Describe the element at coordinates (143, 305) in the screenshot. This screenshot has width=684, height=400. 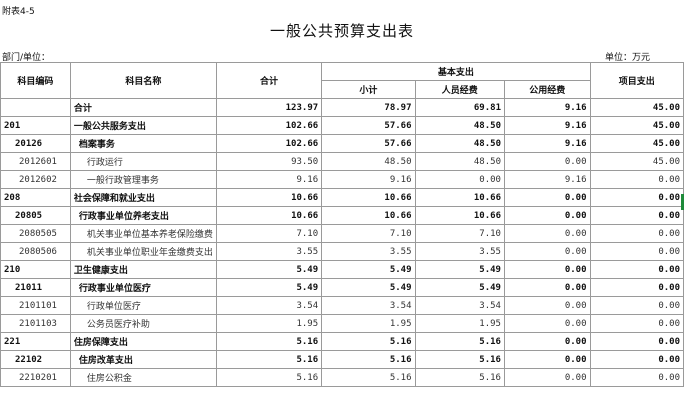
I see `cell-name: 行政单位医疗` at that location.